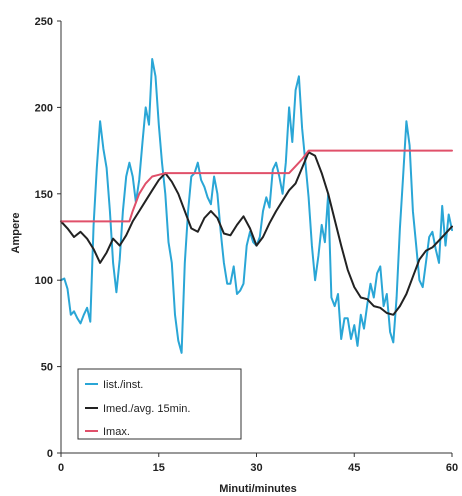  I want to click on y-tick-label: 50, so click(47, 368).